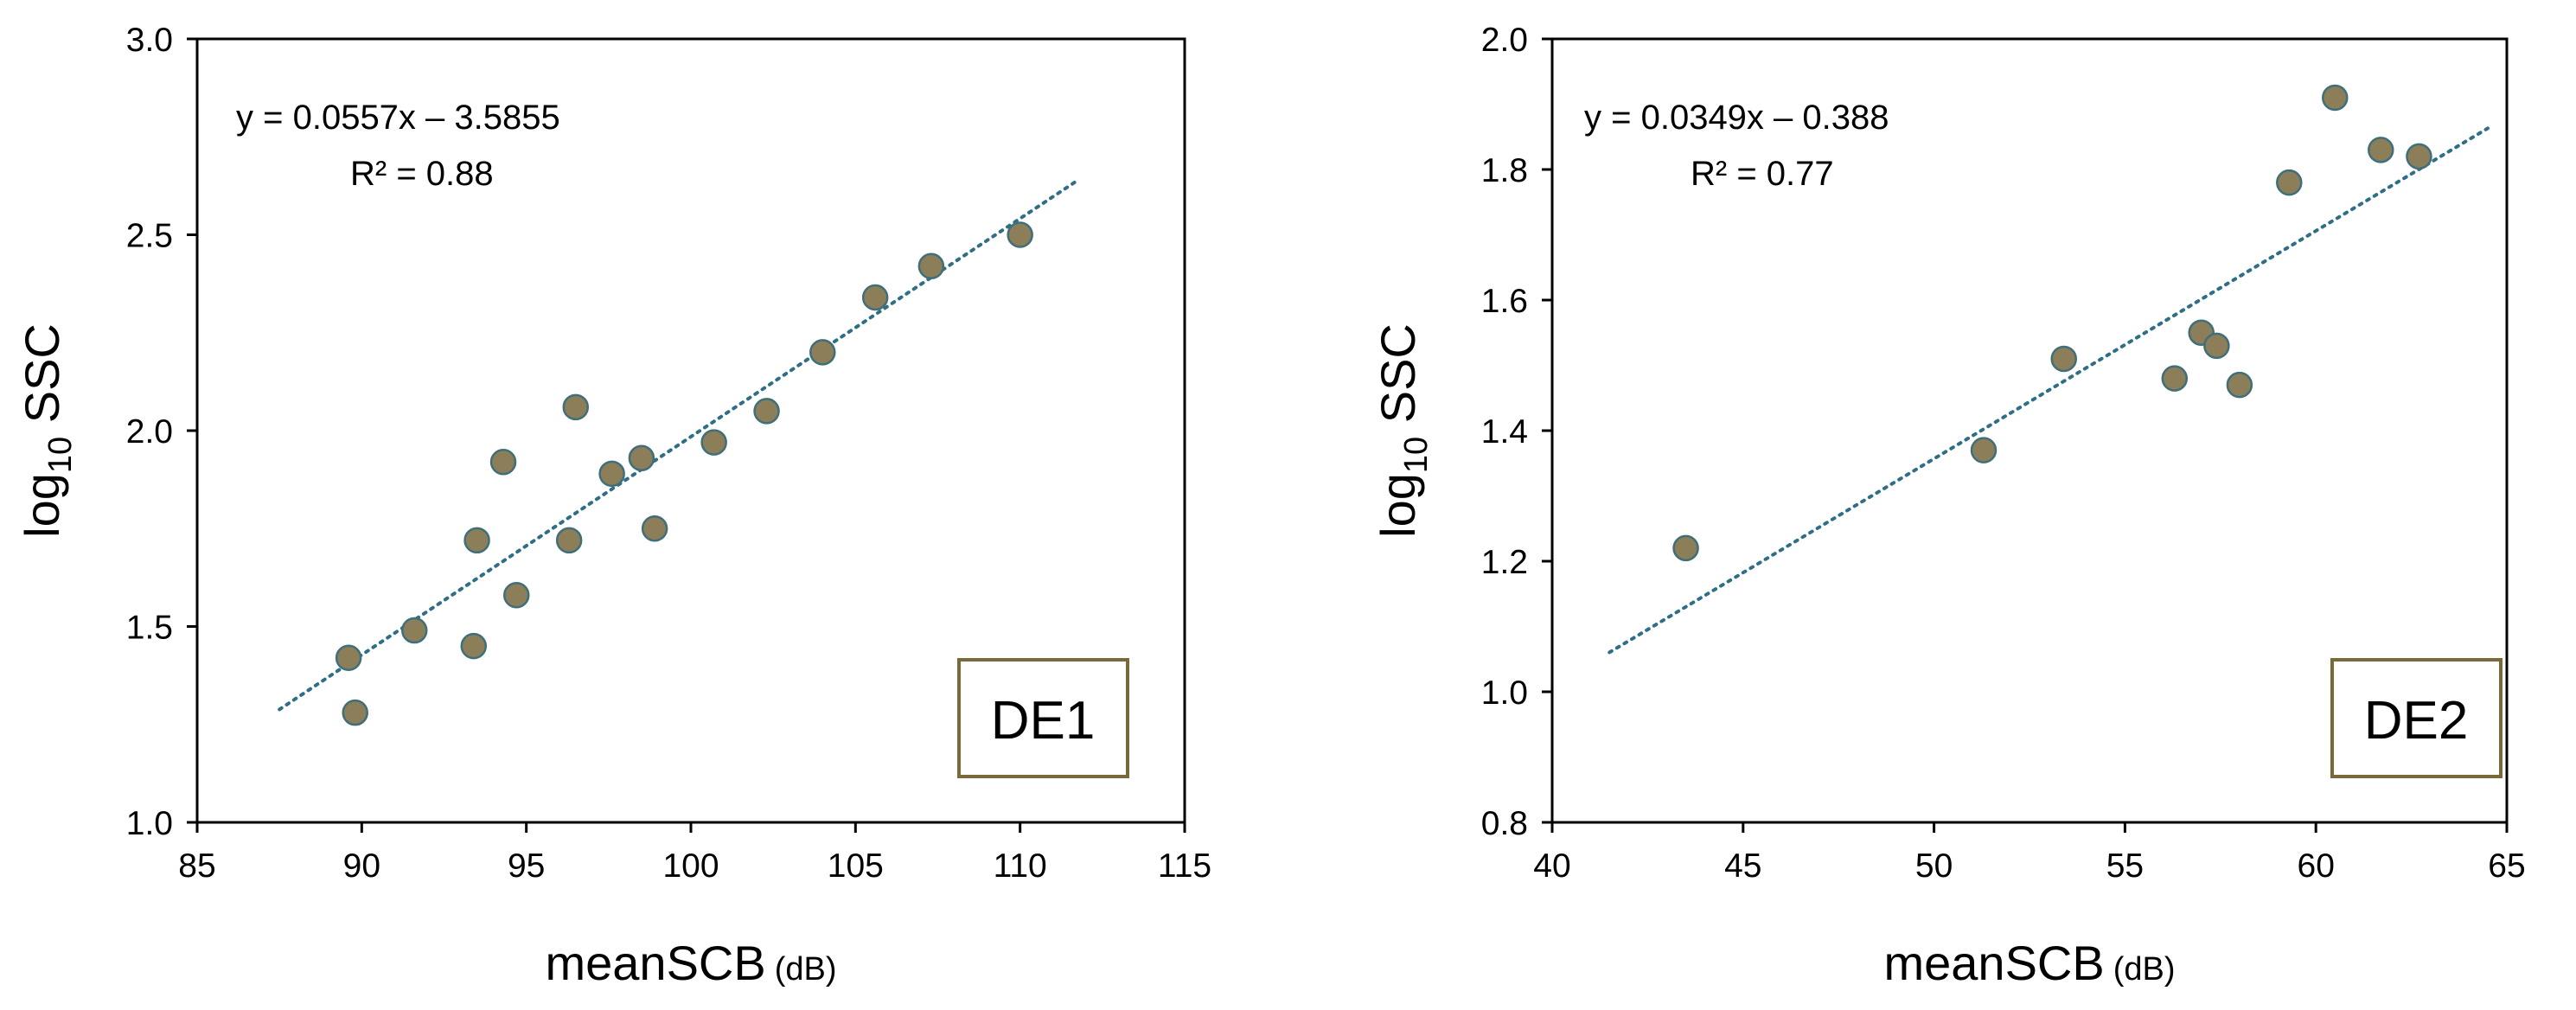 The image size is (2576, 1010). I want to click on x-tick-label: 90, so click(362, 866).